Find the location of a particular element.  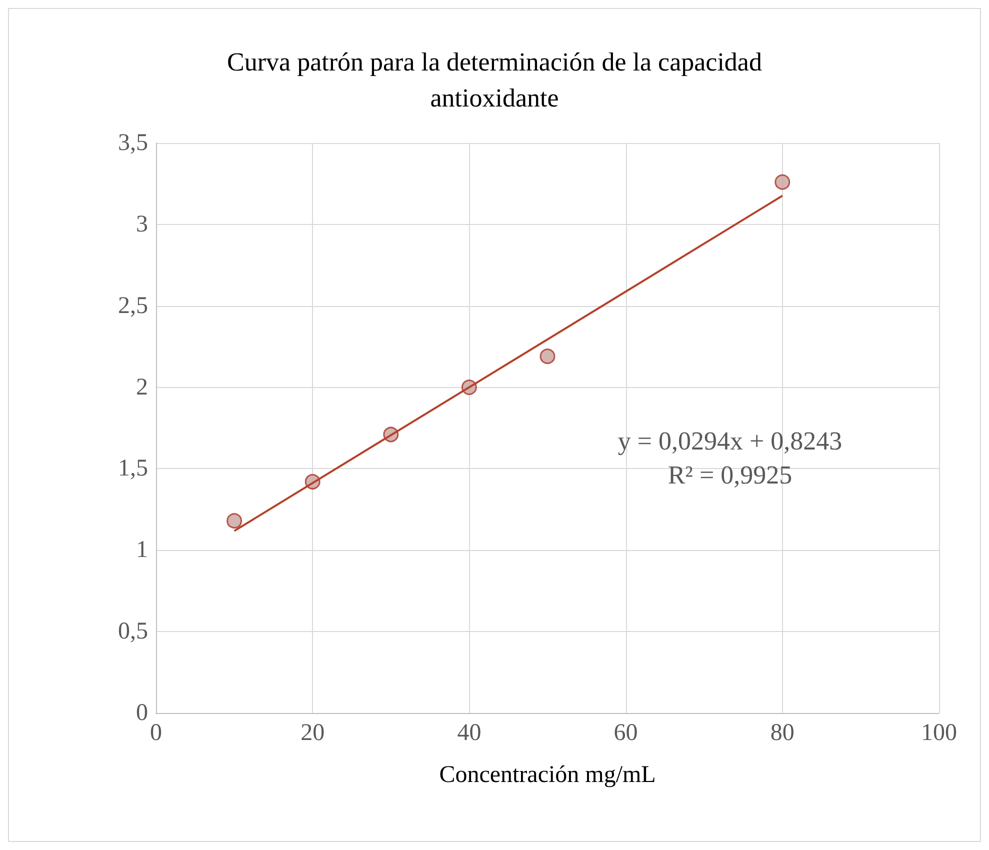

x-tick-label: 100 is located at coordinates (939, 733).